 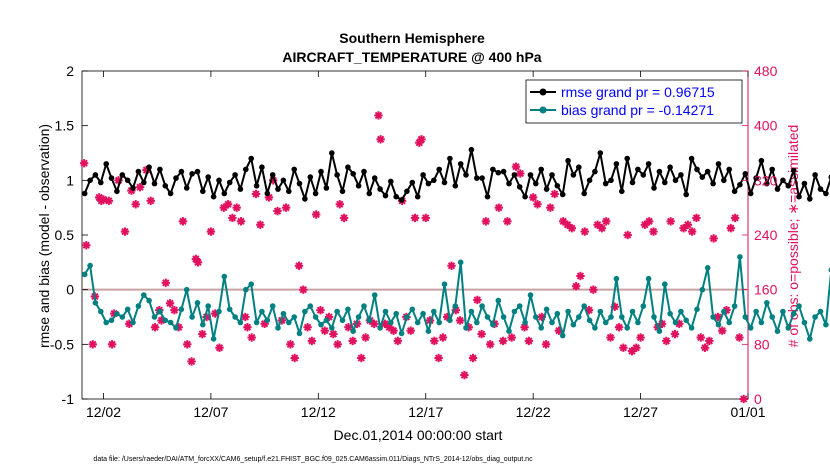 What do you see at coordinates (418, 435) in the screenshot?
I see `x-axis-label: Dec.01,2014 00:00:00 start` at bounding box center [418, 435].